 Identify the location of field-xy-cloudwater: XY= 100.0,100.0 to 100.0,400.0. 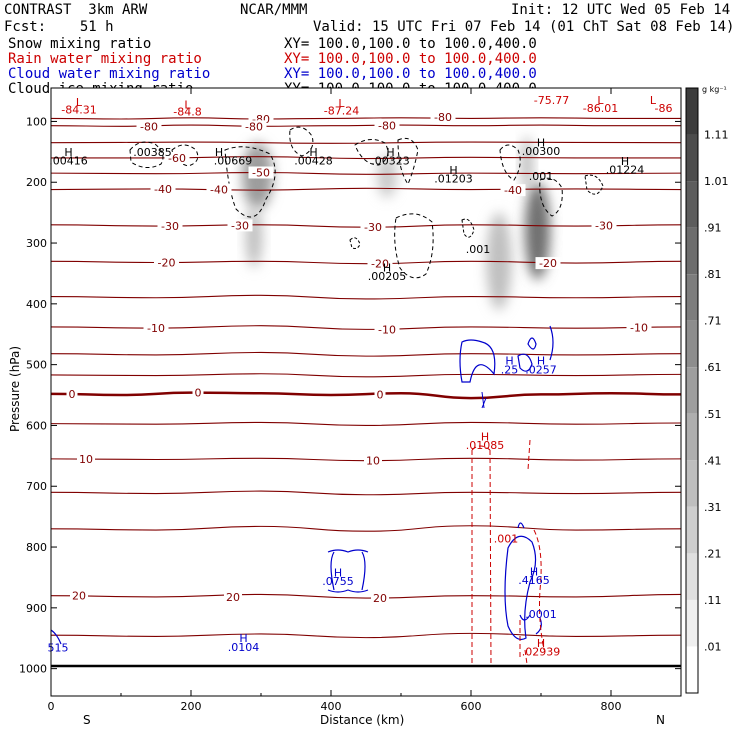
(410, 74).